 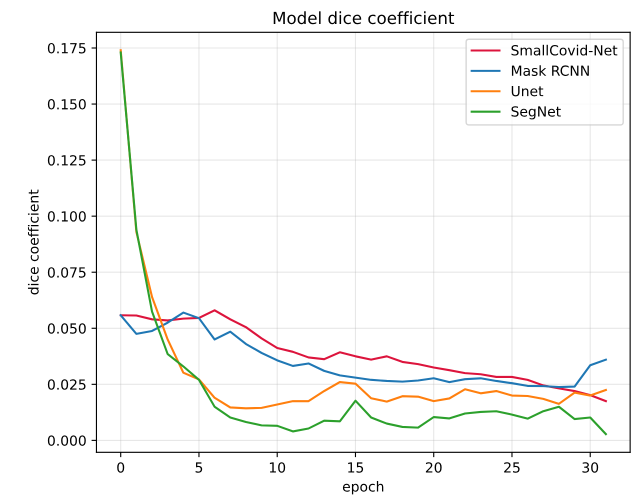 I want to click on legend-label: SegNet, so click(x=536, y=113).